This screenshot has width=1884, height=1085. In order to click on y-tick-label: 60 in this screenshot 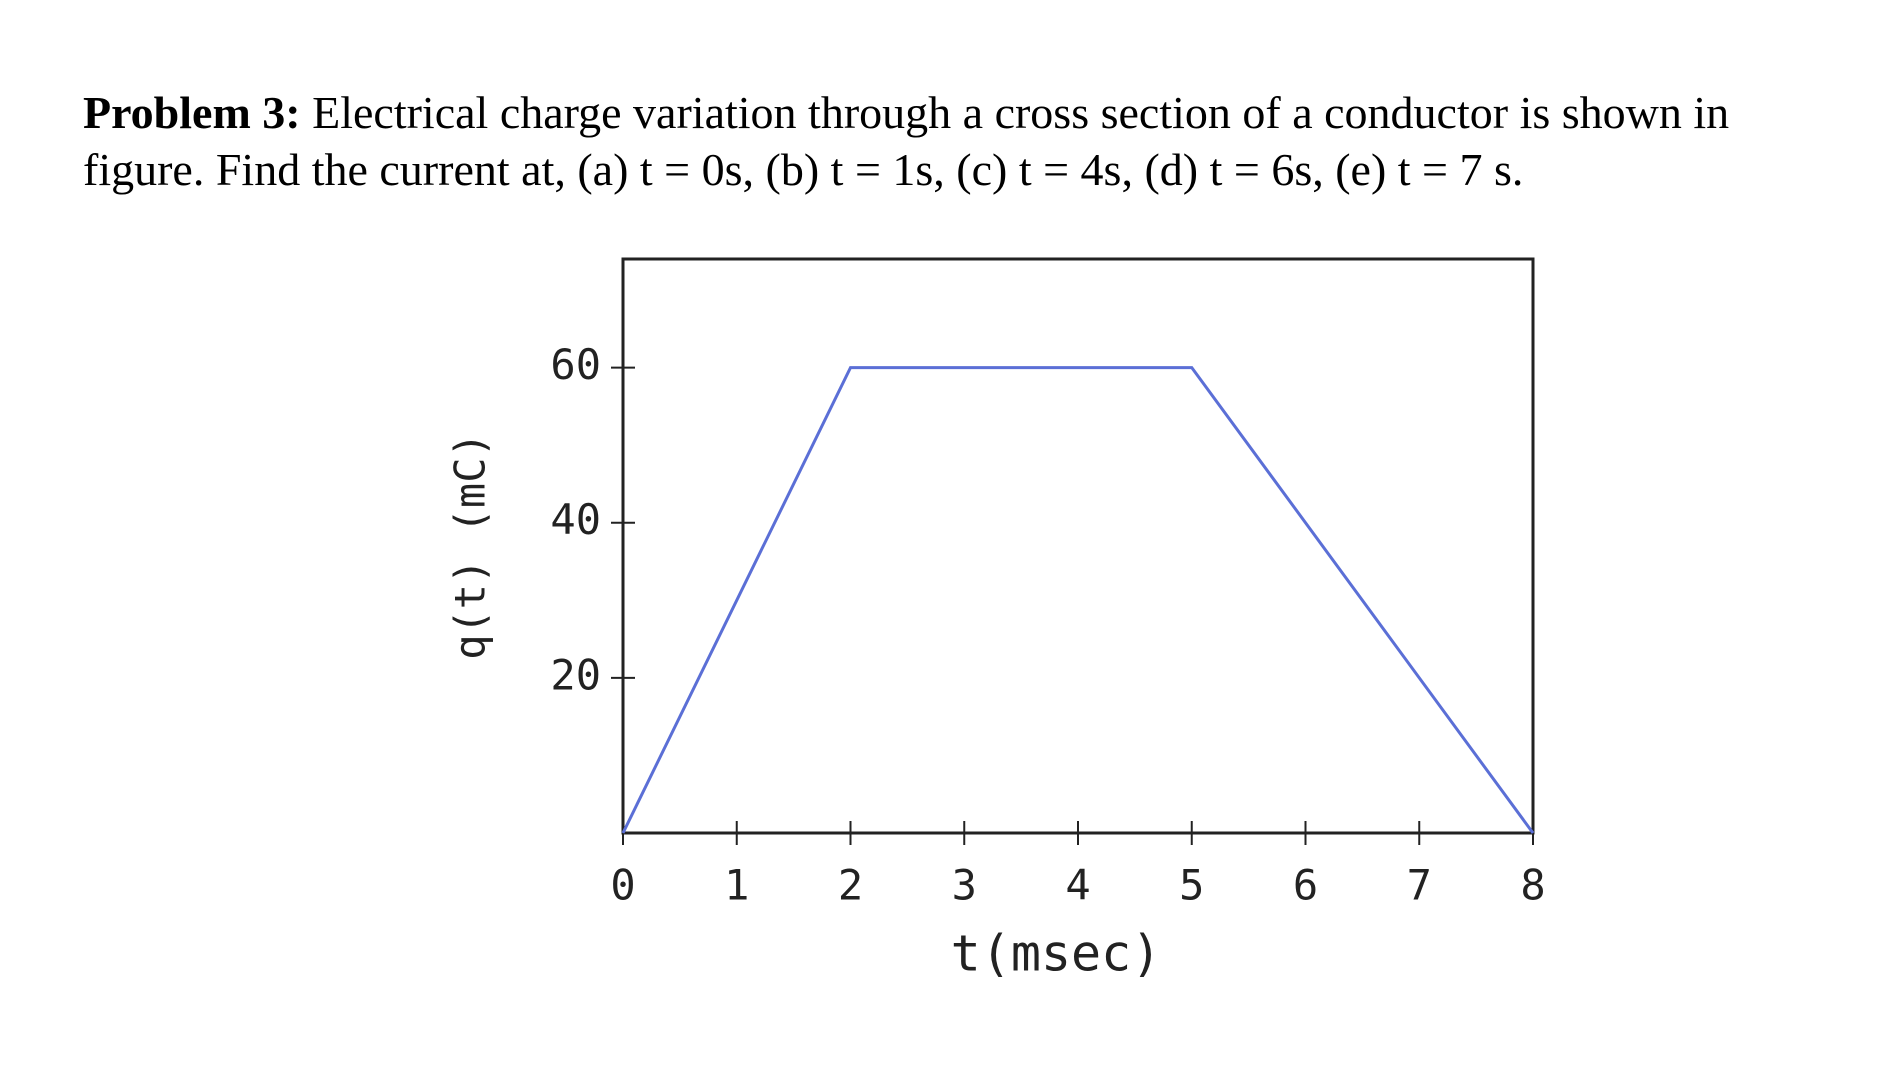, I will do `click(575, 364)`.